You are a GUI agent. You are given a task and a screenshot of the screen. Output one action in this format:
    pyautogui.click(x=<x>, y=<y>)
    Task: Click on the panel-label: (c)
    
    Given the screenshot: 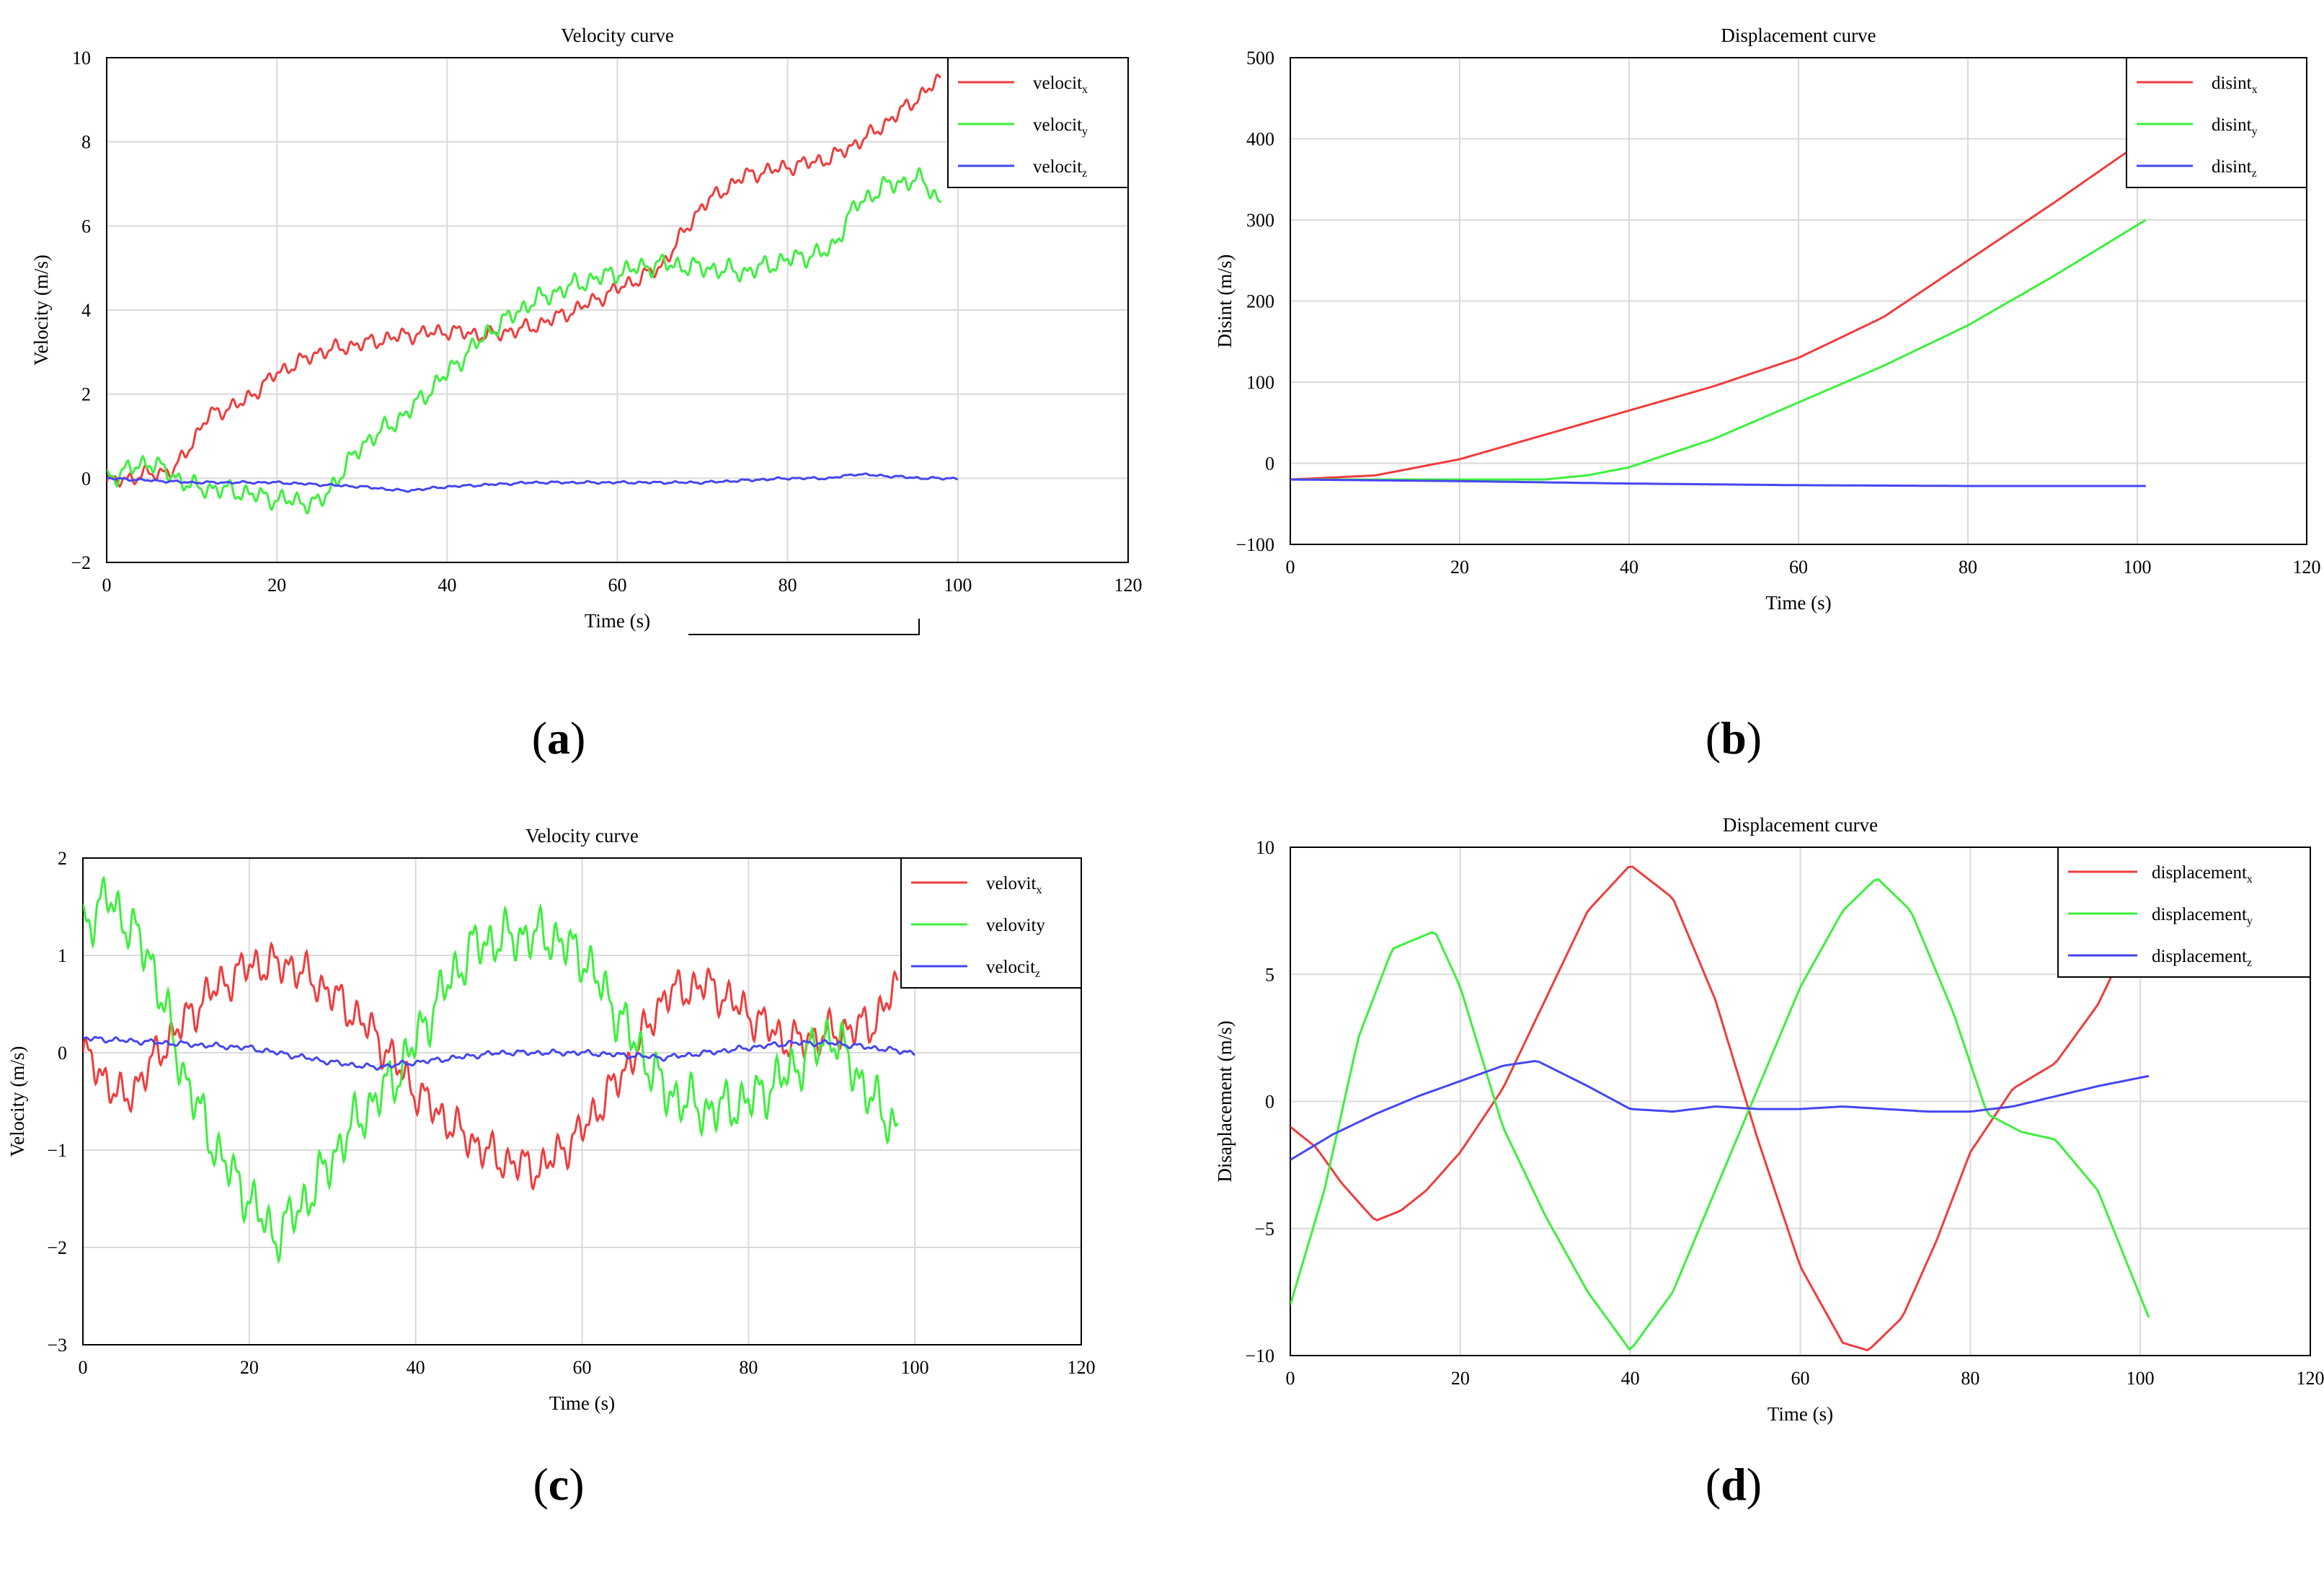 What is the action you would take?
    pyautogui.click(x=558, y=1484)
    